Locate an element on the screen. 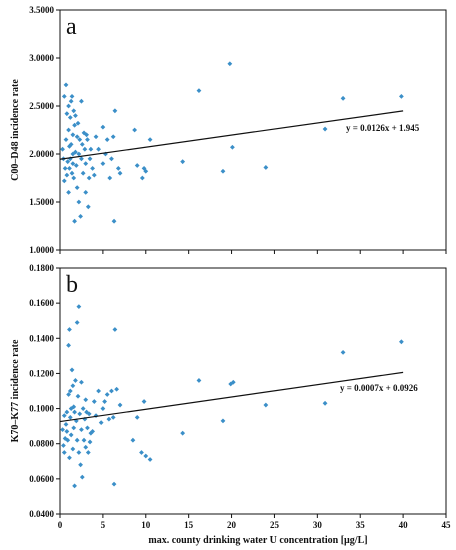 This screenshot has width=456, height=550. panel-a-y-axis-label: C00–D48 incidence rate is located at coordinates (15, 130).